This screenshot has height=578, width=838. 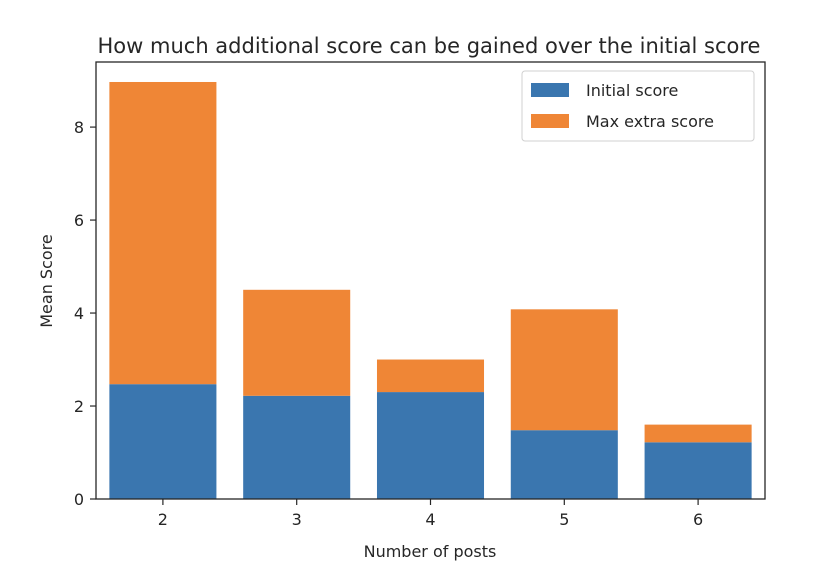 What do you see at coordinates (550, 121) in the screenshot?
I see `legend-swatch-max-extra-score` at bounding box center [550, 121].